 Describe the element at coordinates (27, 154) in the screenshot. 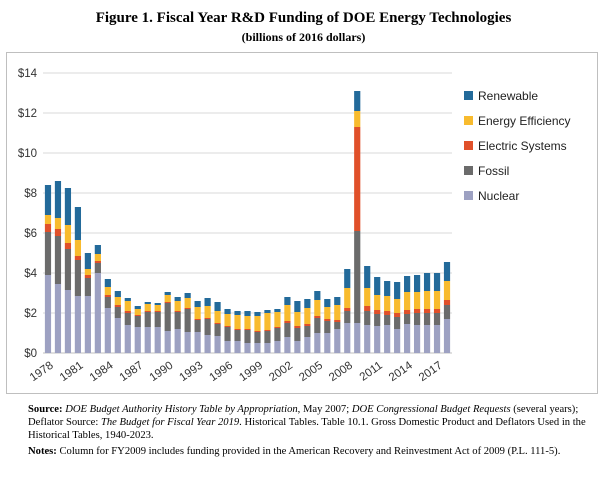

I see `y-tick-label: $10` at that location.